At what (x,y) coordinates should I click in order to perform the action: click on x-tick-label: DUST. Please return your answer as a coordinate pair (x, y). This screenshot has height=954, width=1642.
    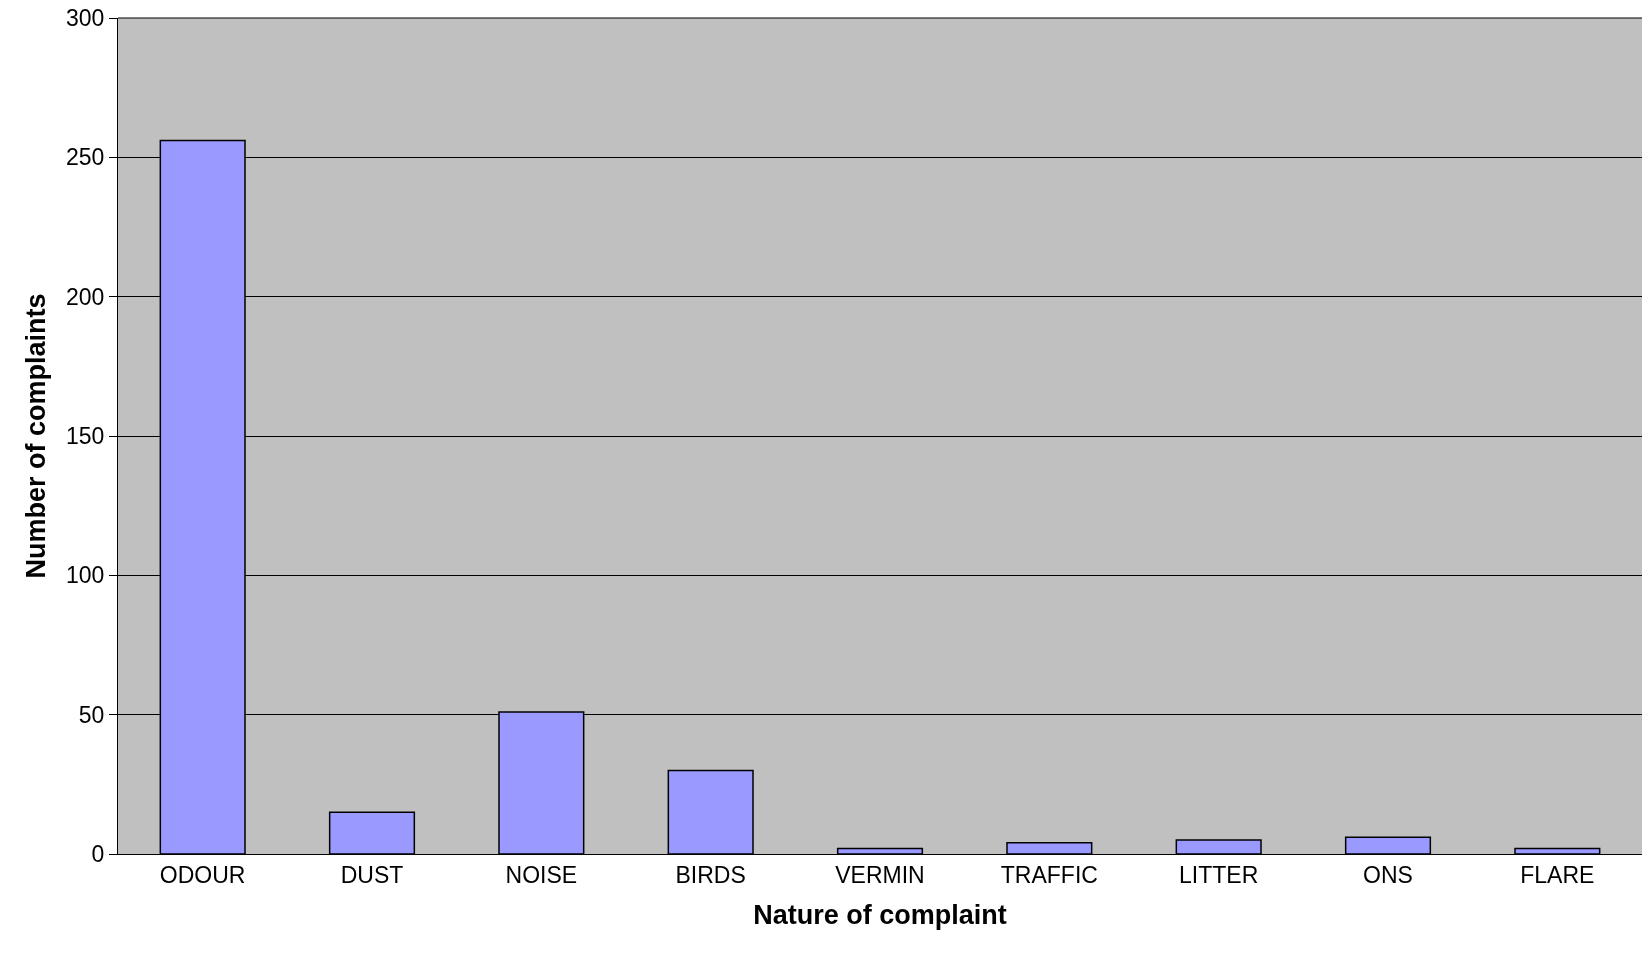
    Looking at the image, I should click on (372, 874).